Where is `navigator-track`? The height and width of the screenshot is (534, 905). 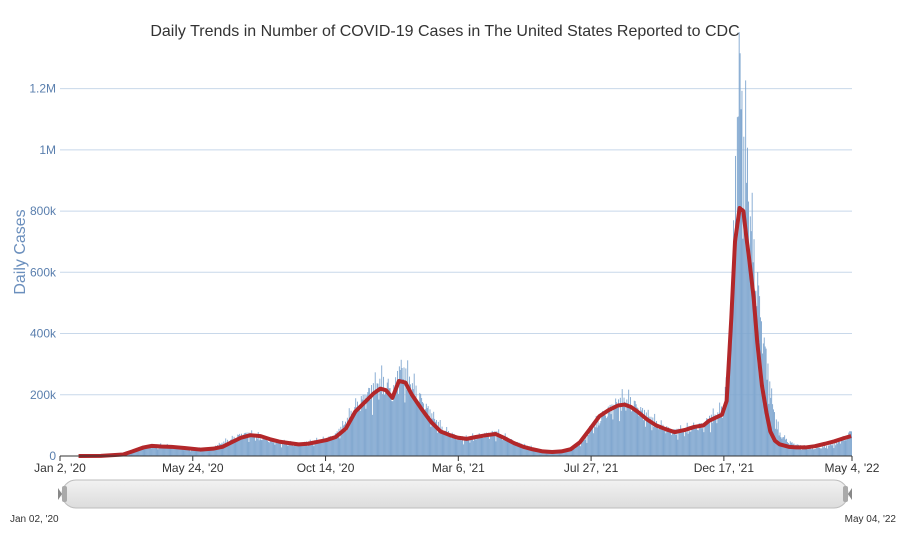 navigator-track is located at coordinates (455, 494).